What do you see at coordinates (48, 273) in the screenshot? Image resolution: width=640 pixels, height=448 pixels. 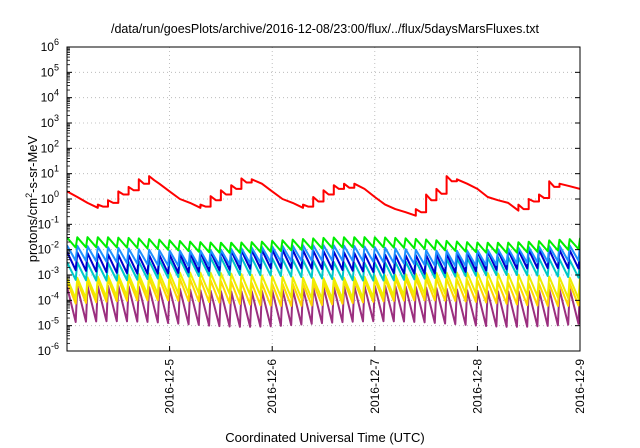 I see `y-tick-label: 10⁻³` at bounding box center [48, 273].